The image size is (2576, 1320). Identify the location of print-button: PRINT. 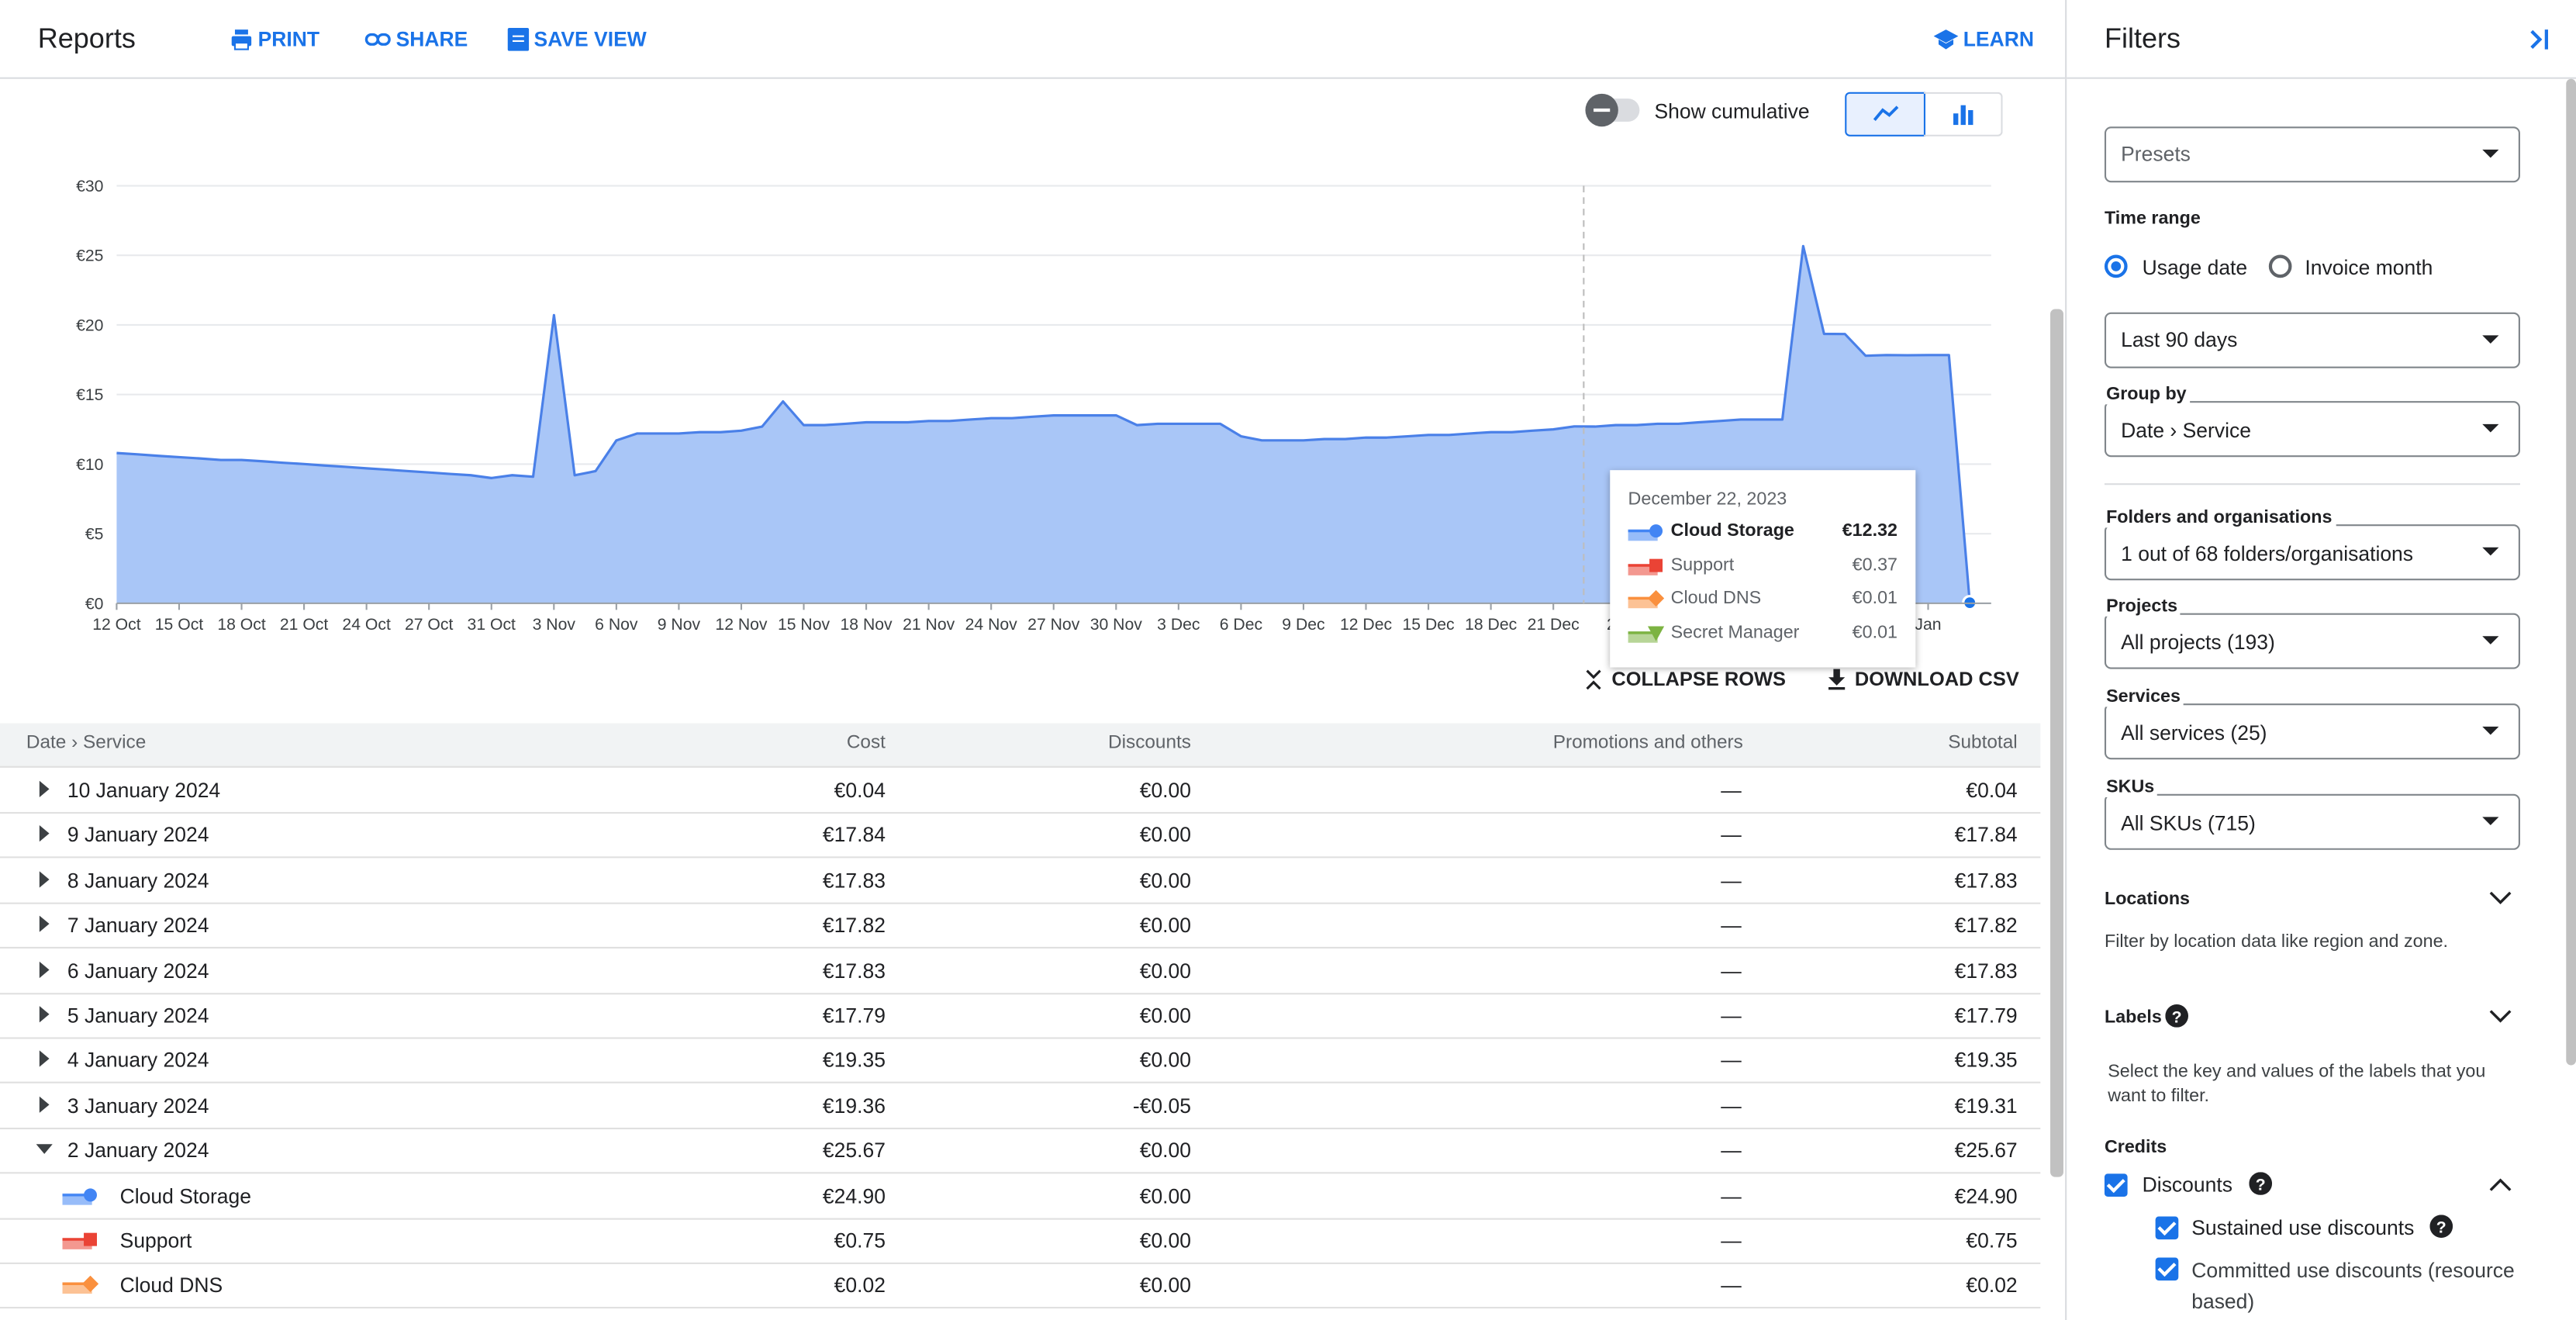
(274, 39).